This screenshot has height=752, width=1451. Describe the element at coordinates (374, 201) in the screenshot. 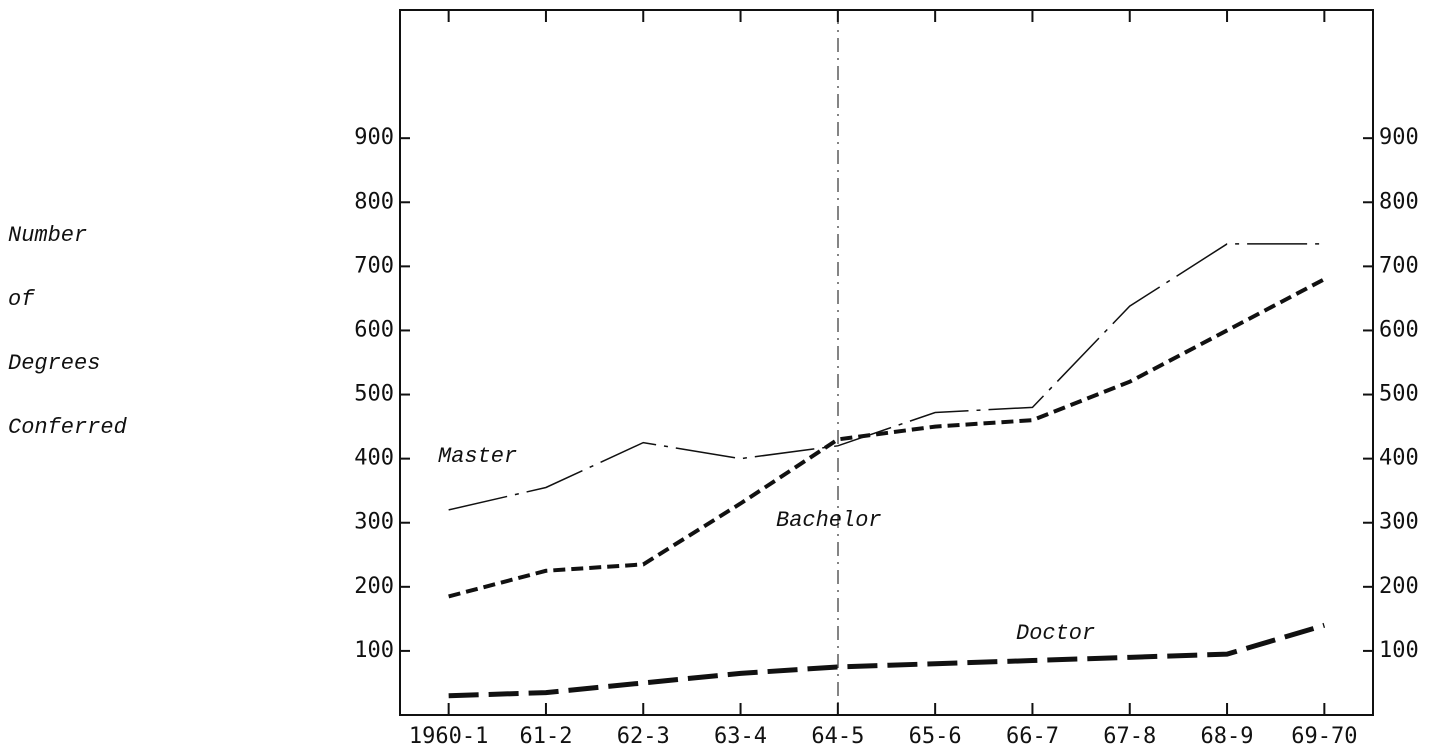

I see `y-tick-label: 800` at that location.